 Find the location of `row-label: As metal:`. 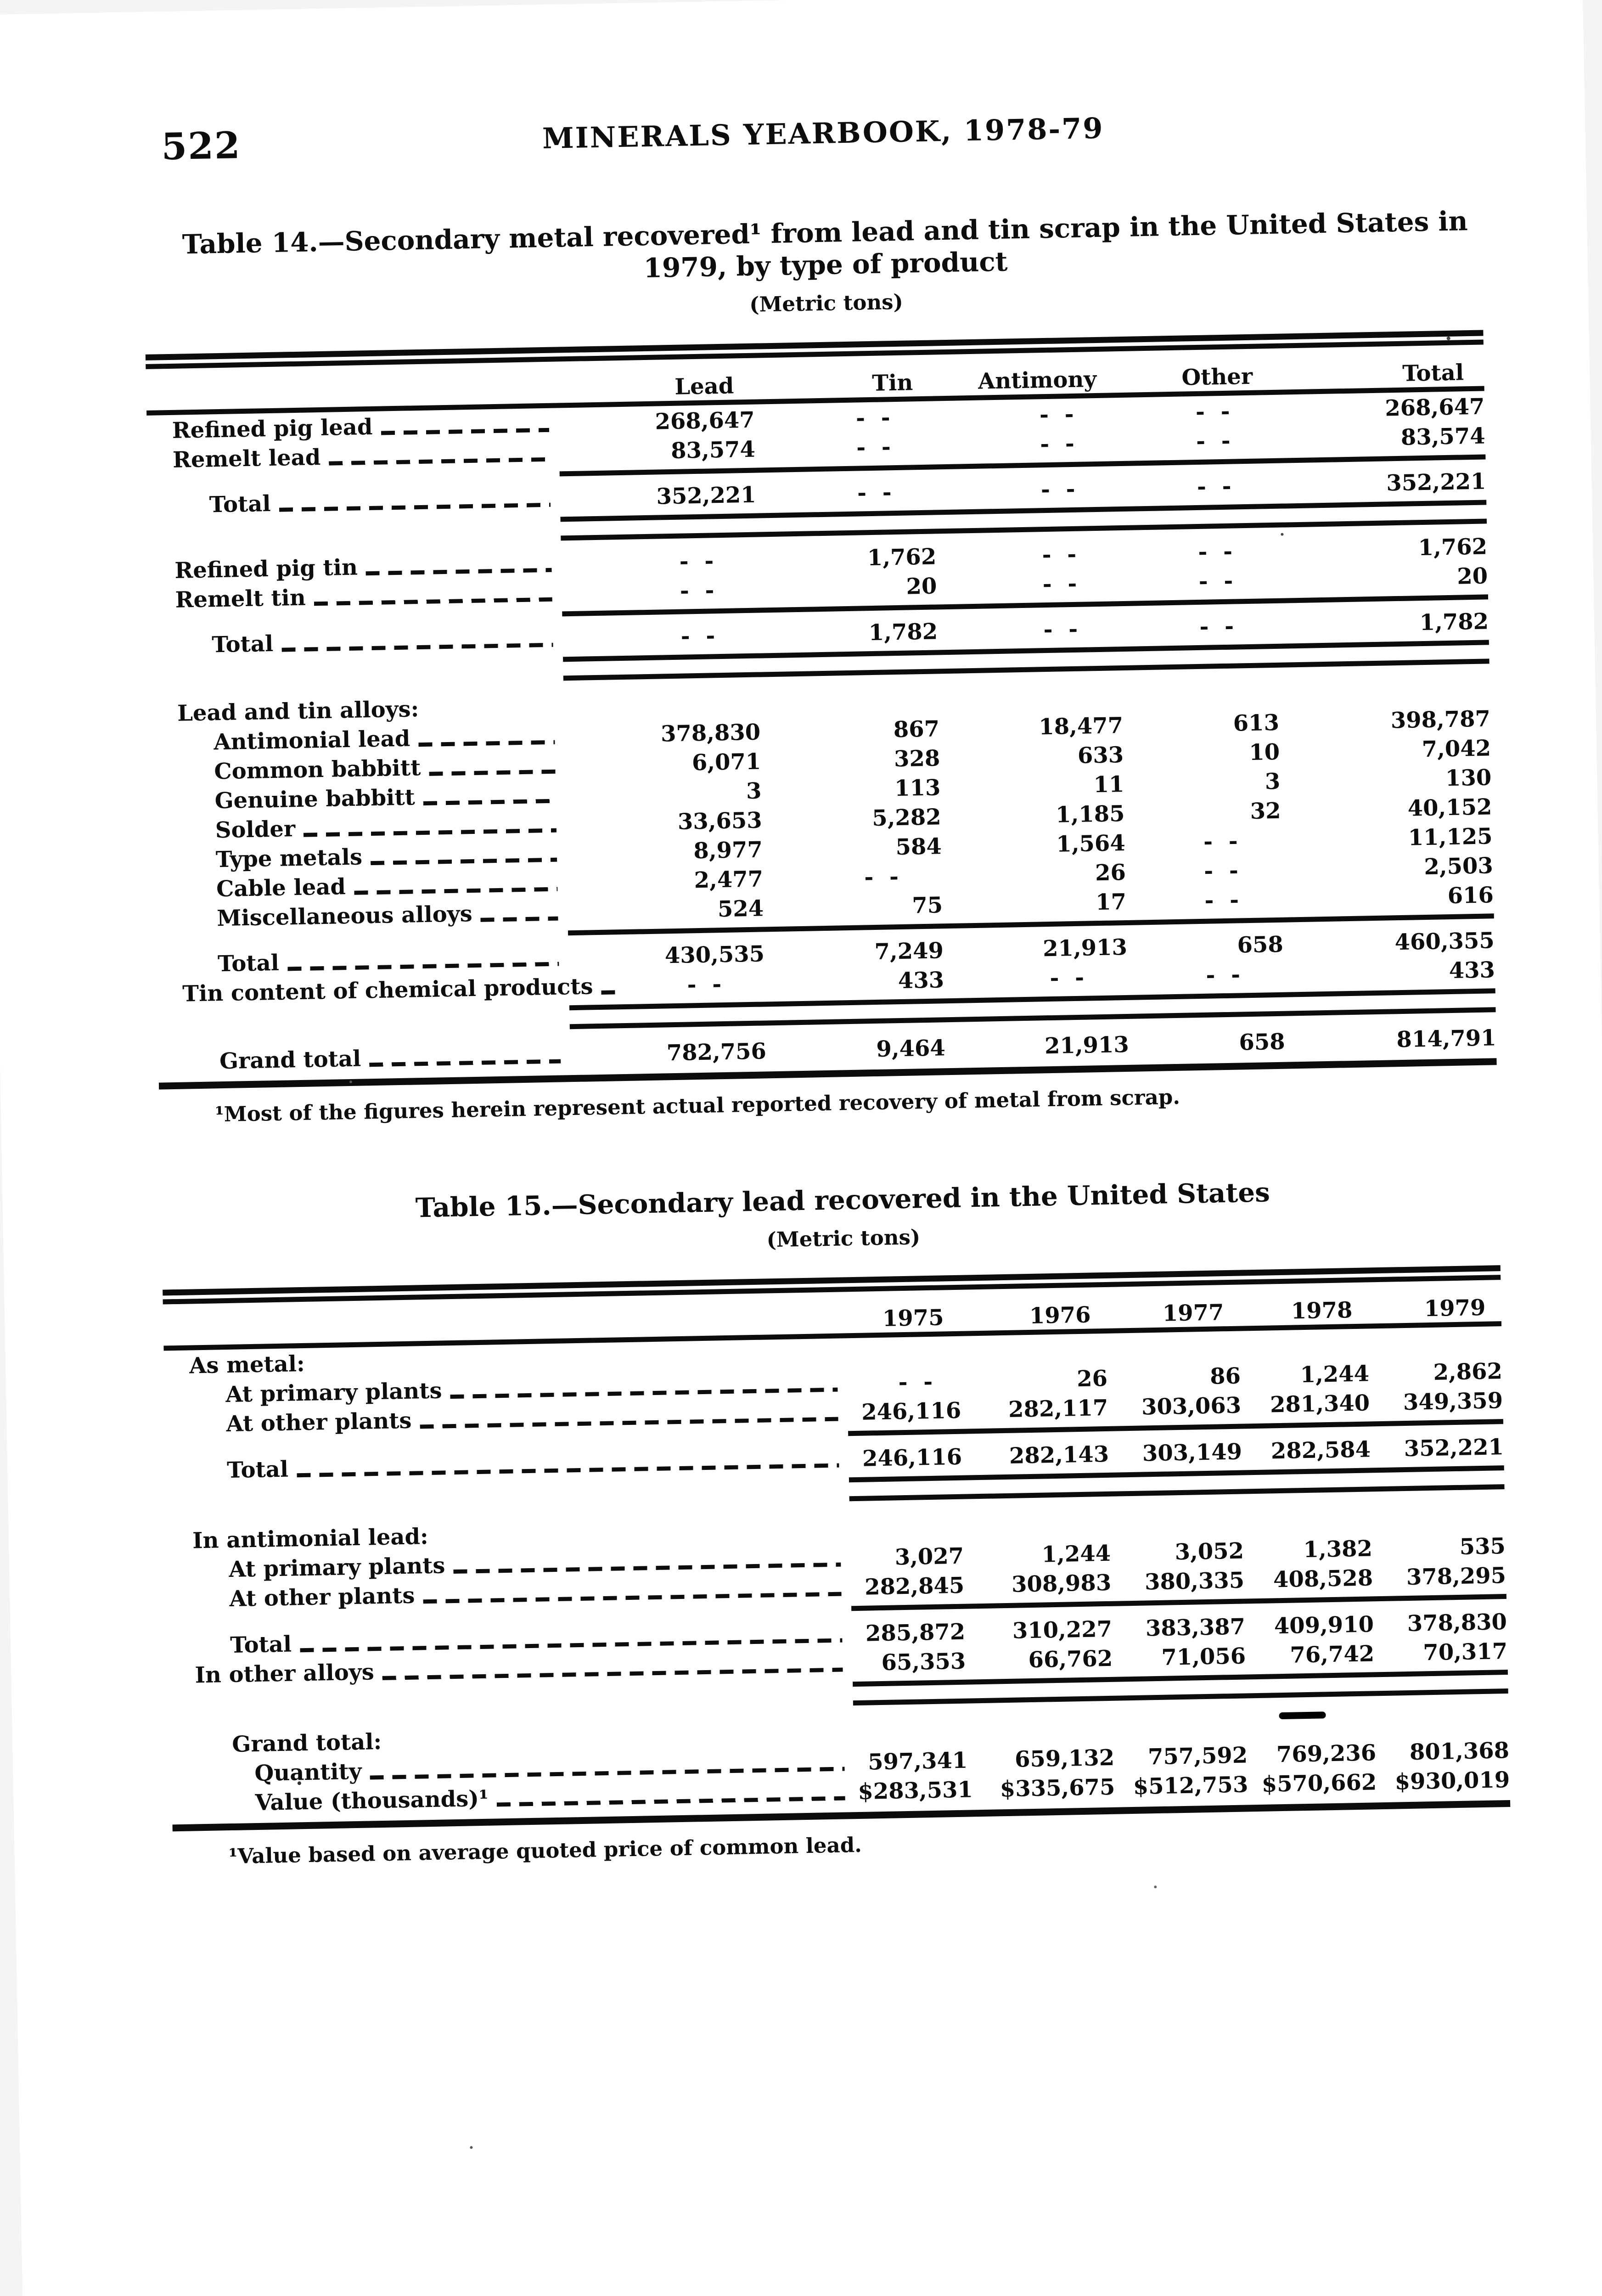

row-label: As metal: is located at coordinates (247, 1365).